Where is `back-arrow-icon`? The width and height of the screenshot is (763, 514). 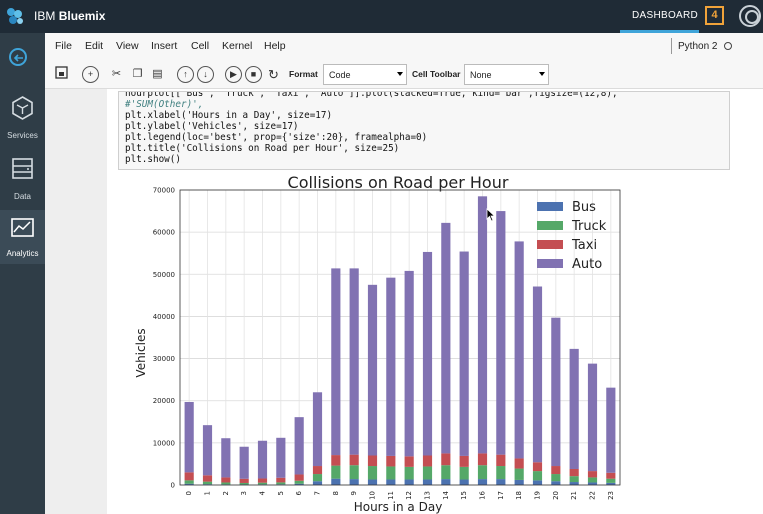 back-arrow-icon is located at coordinates (18, 57).